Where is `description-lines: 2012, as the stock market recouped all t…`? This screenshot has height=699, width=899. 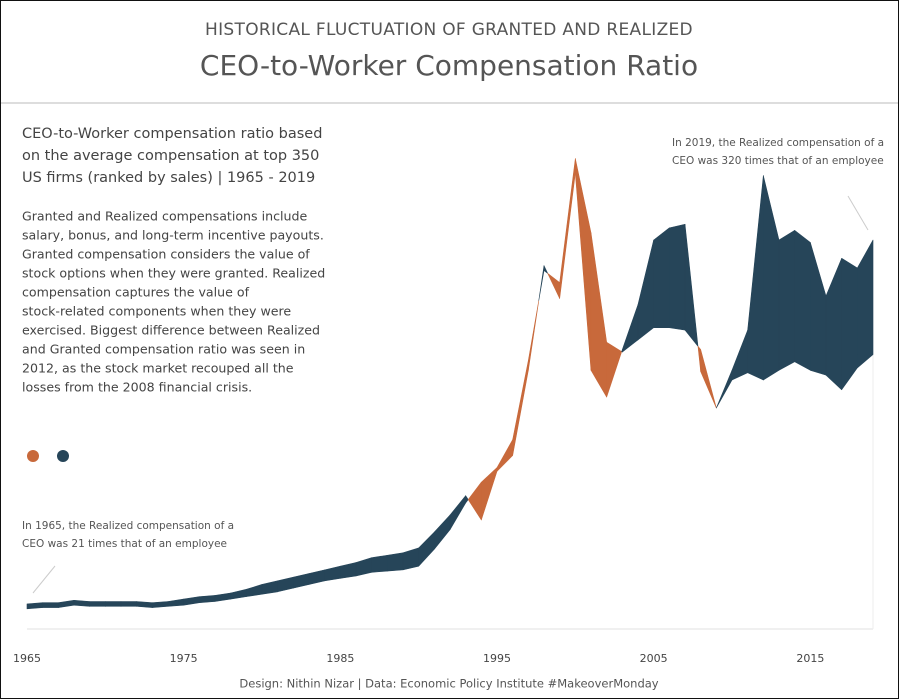
description-lines: 2012, as the stock market recouped all t… is located at coordinates (158, 368).